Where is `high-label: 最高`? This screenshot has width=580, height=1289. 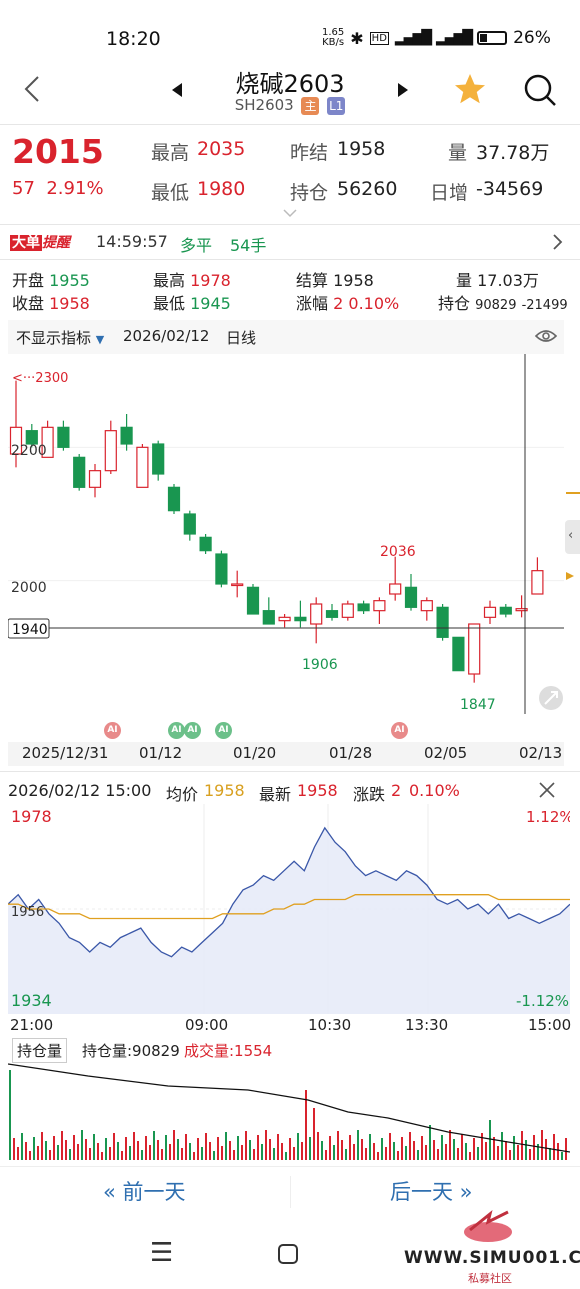 high-label: 最高 is located at coordinates (170, 153).